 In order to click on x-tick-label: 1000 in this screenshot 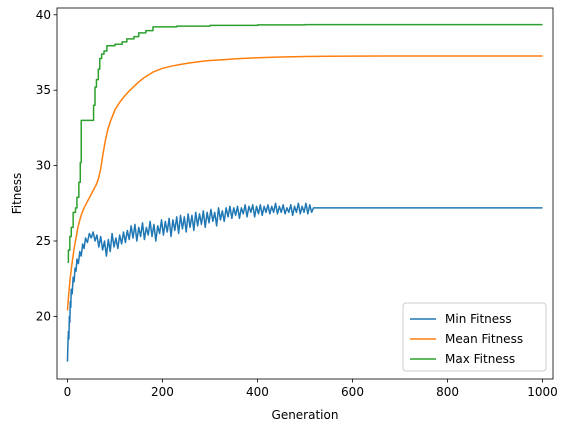, I will do `click(542, 392)`.